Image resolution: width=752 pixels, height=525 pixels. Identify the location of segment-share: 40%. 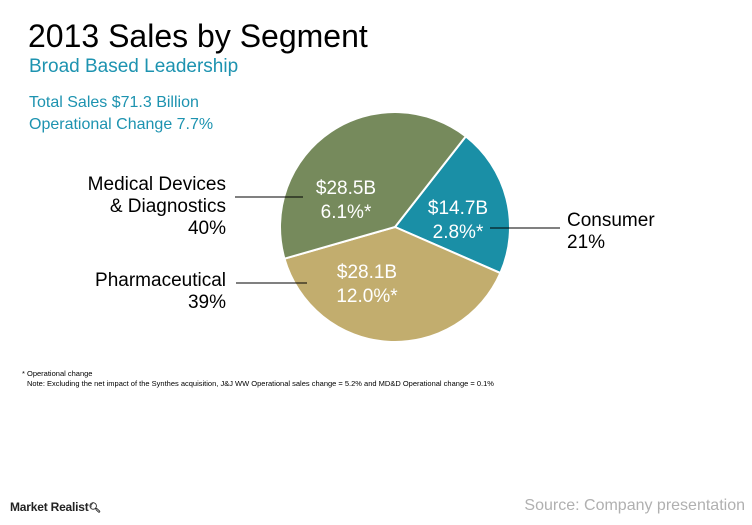
(206, 228).